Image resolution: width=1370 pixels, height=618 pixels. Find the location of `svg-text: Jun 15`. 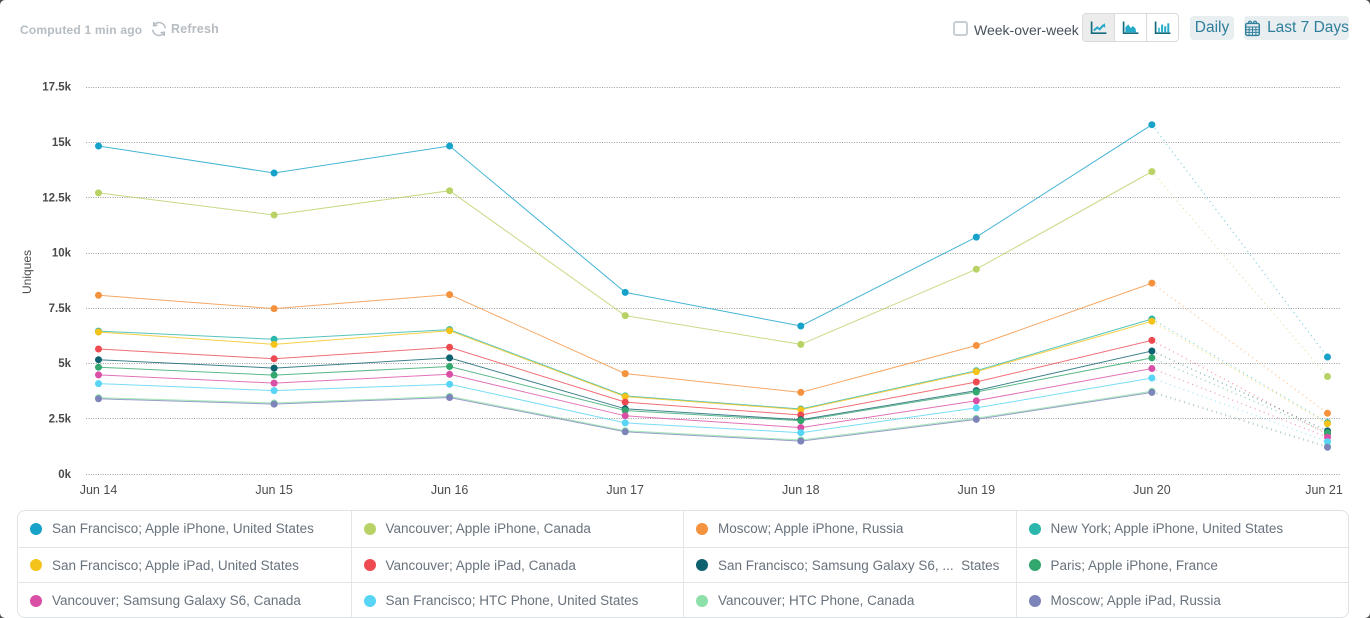

svg-text: Jun 15 is located at coordinates (274, 490).